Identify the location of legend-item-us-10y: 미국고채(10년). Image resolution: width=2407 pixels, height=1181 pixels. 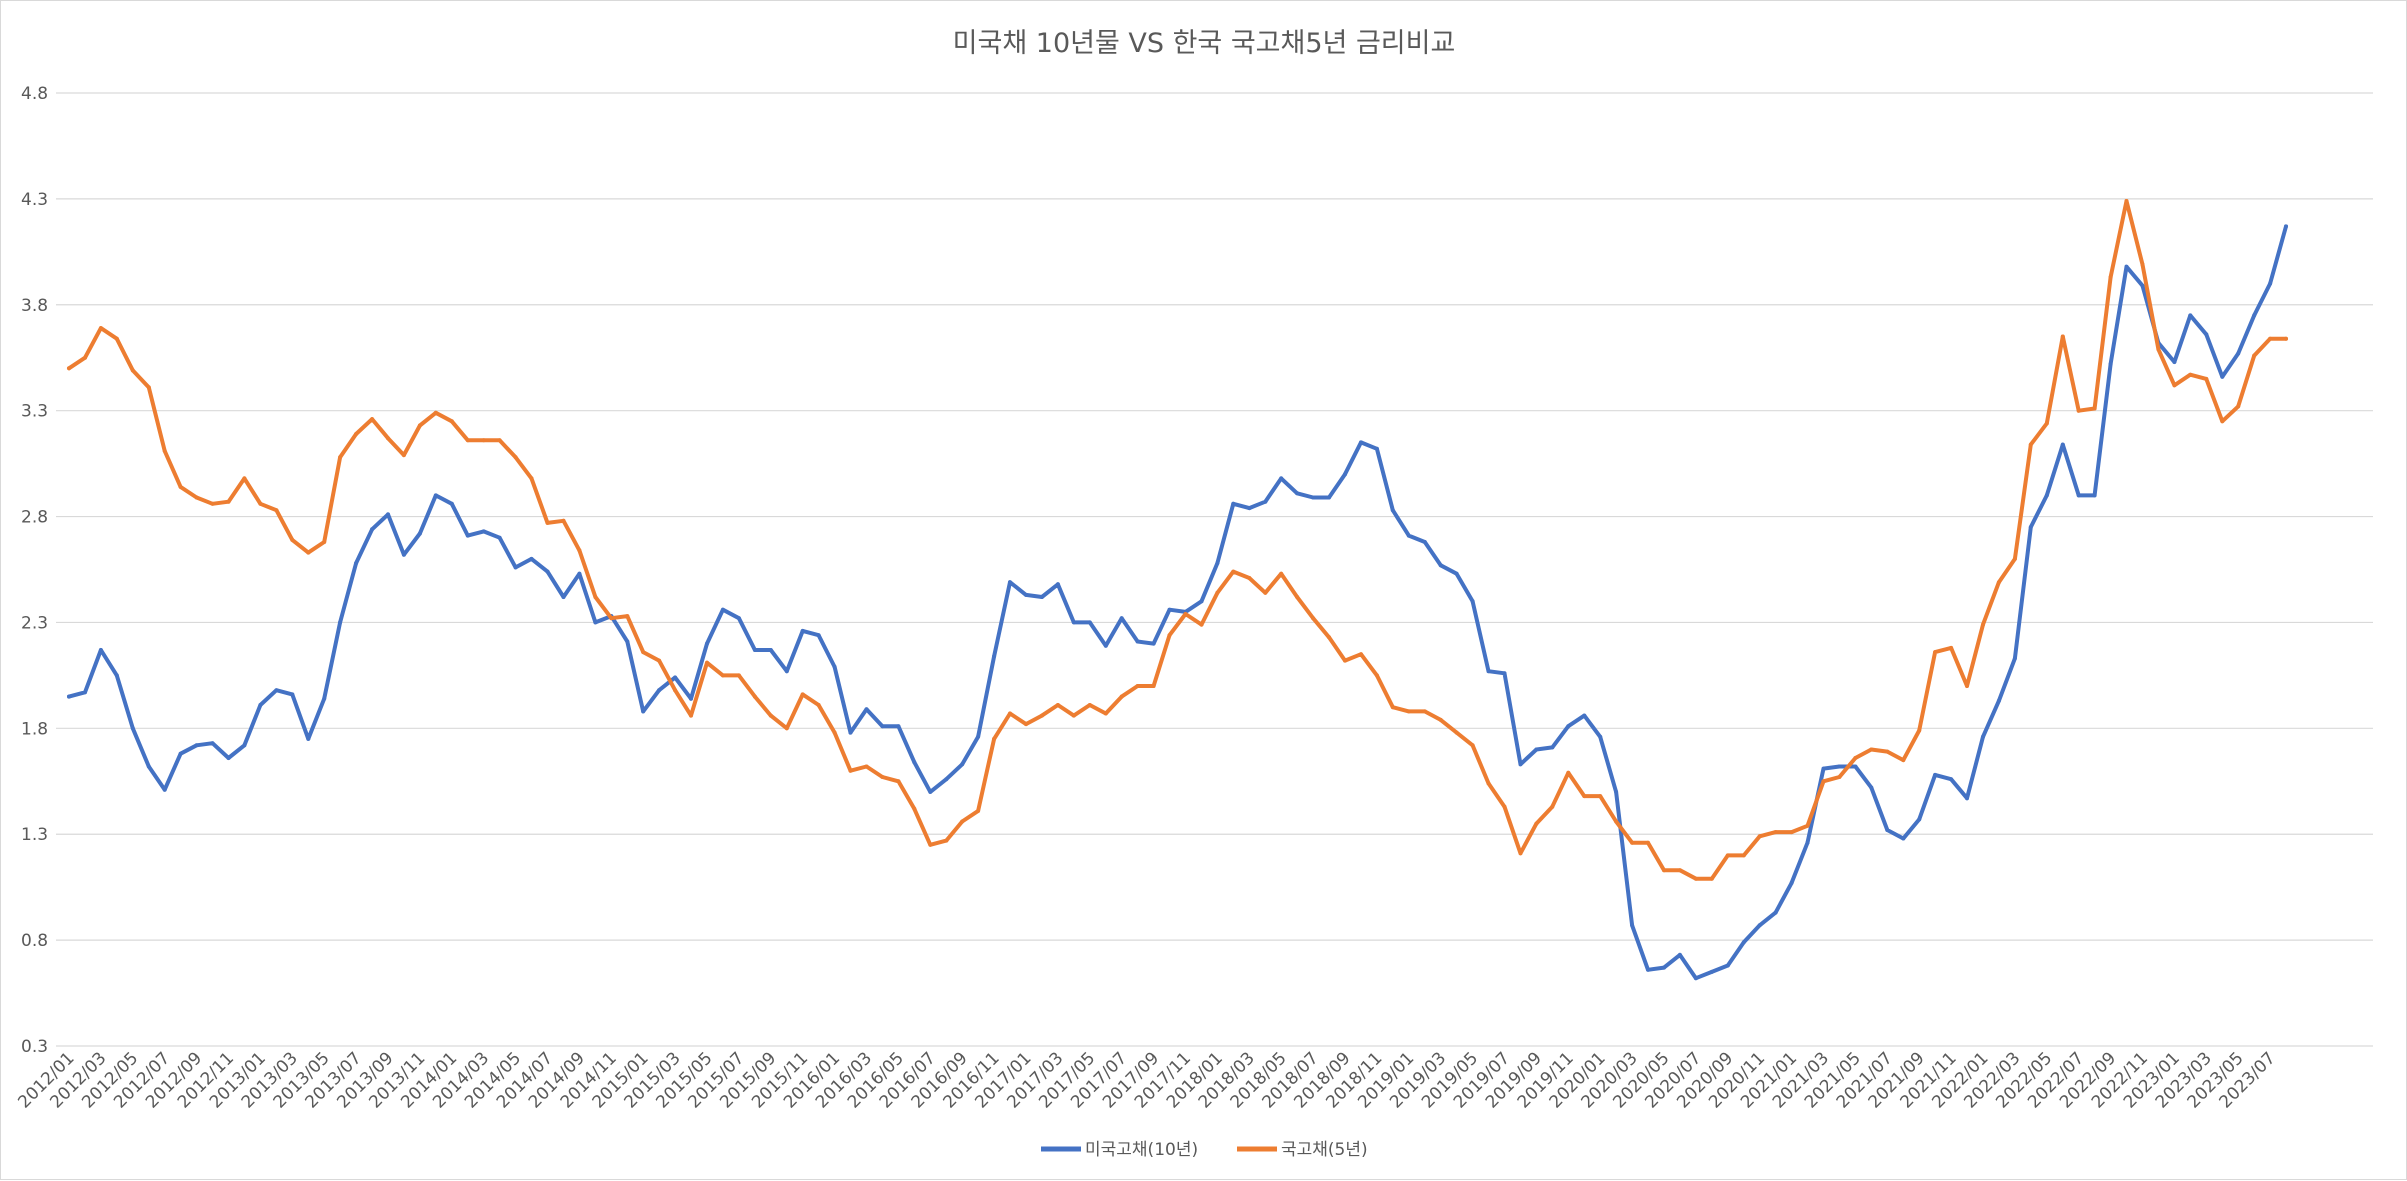
(1119, 1150).